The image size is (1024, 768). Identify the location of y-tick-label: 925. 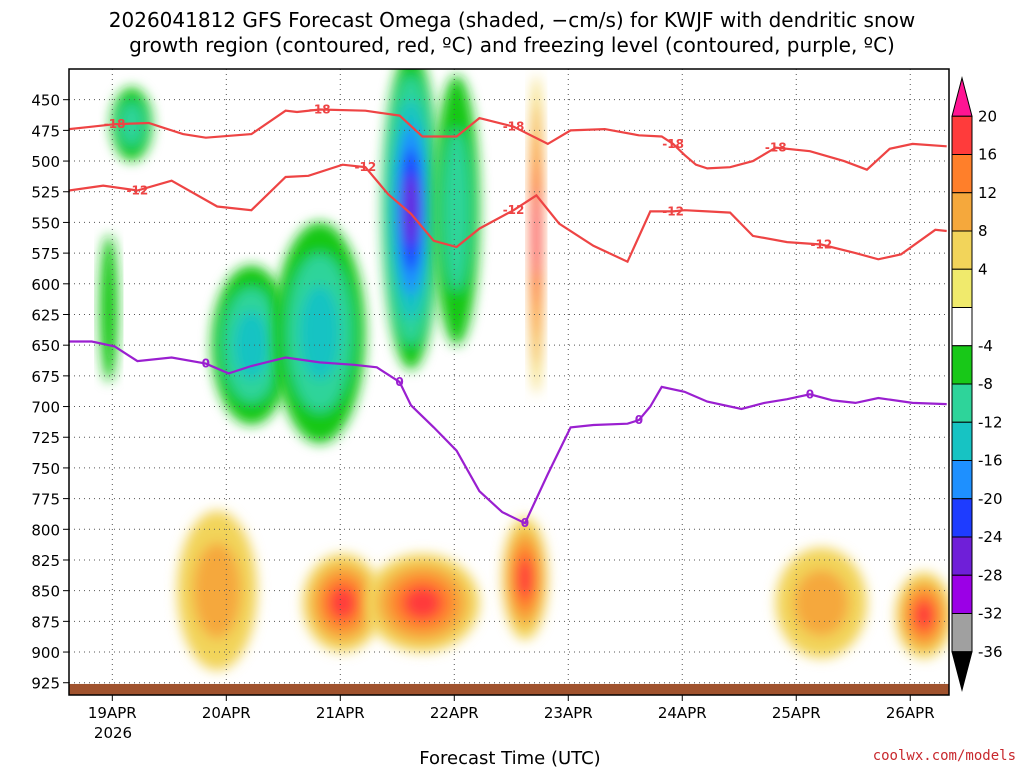
(45, 684).